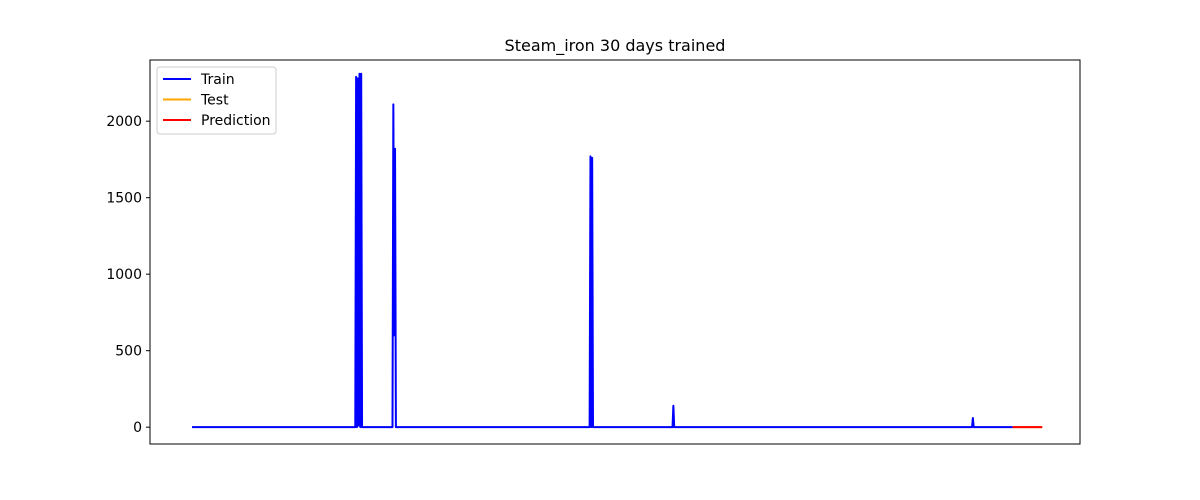  Describe the element at coordinates (615, 46) in the screenshot. I see `chart-title: Steam_iron 30 days trained` at that location.